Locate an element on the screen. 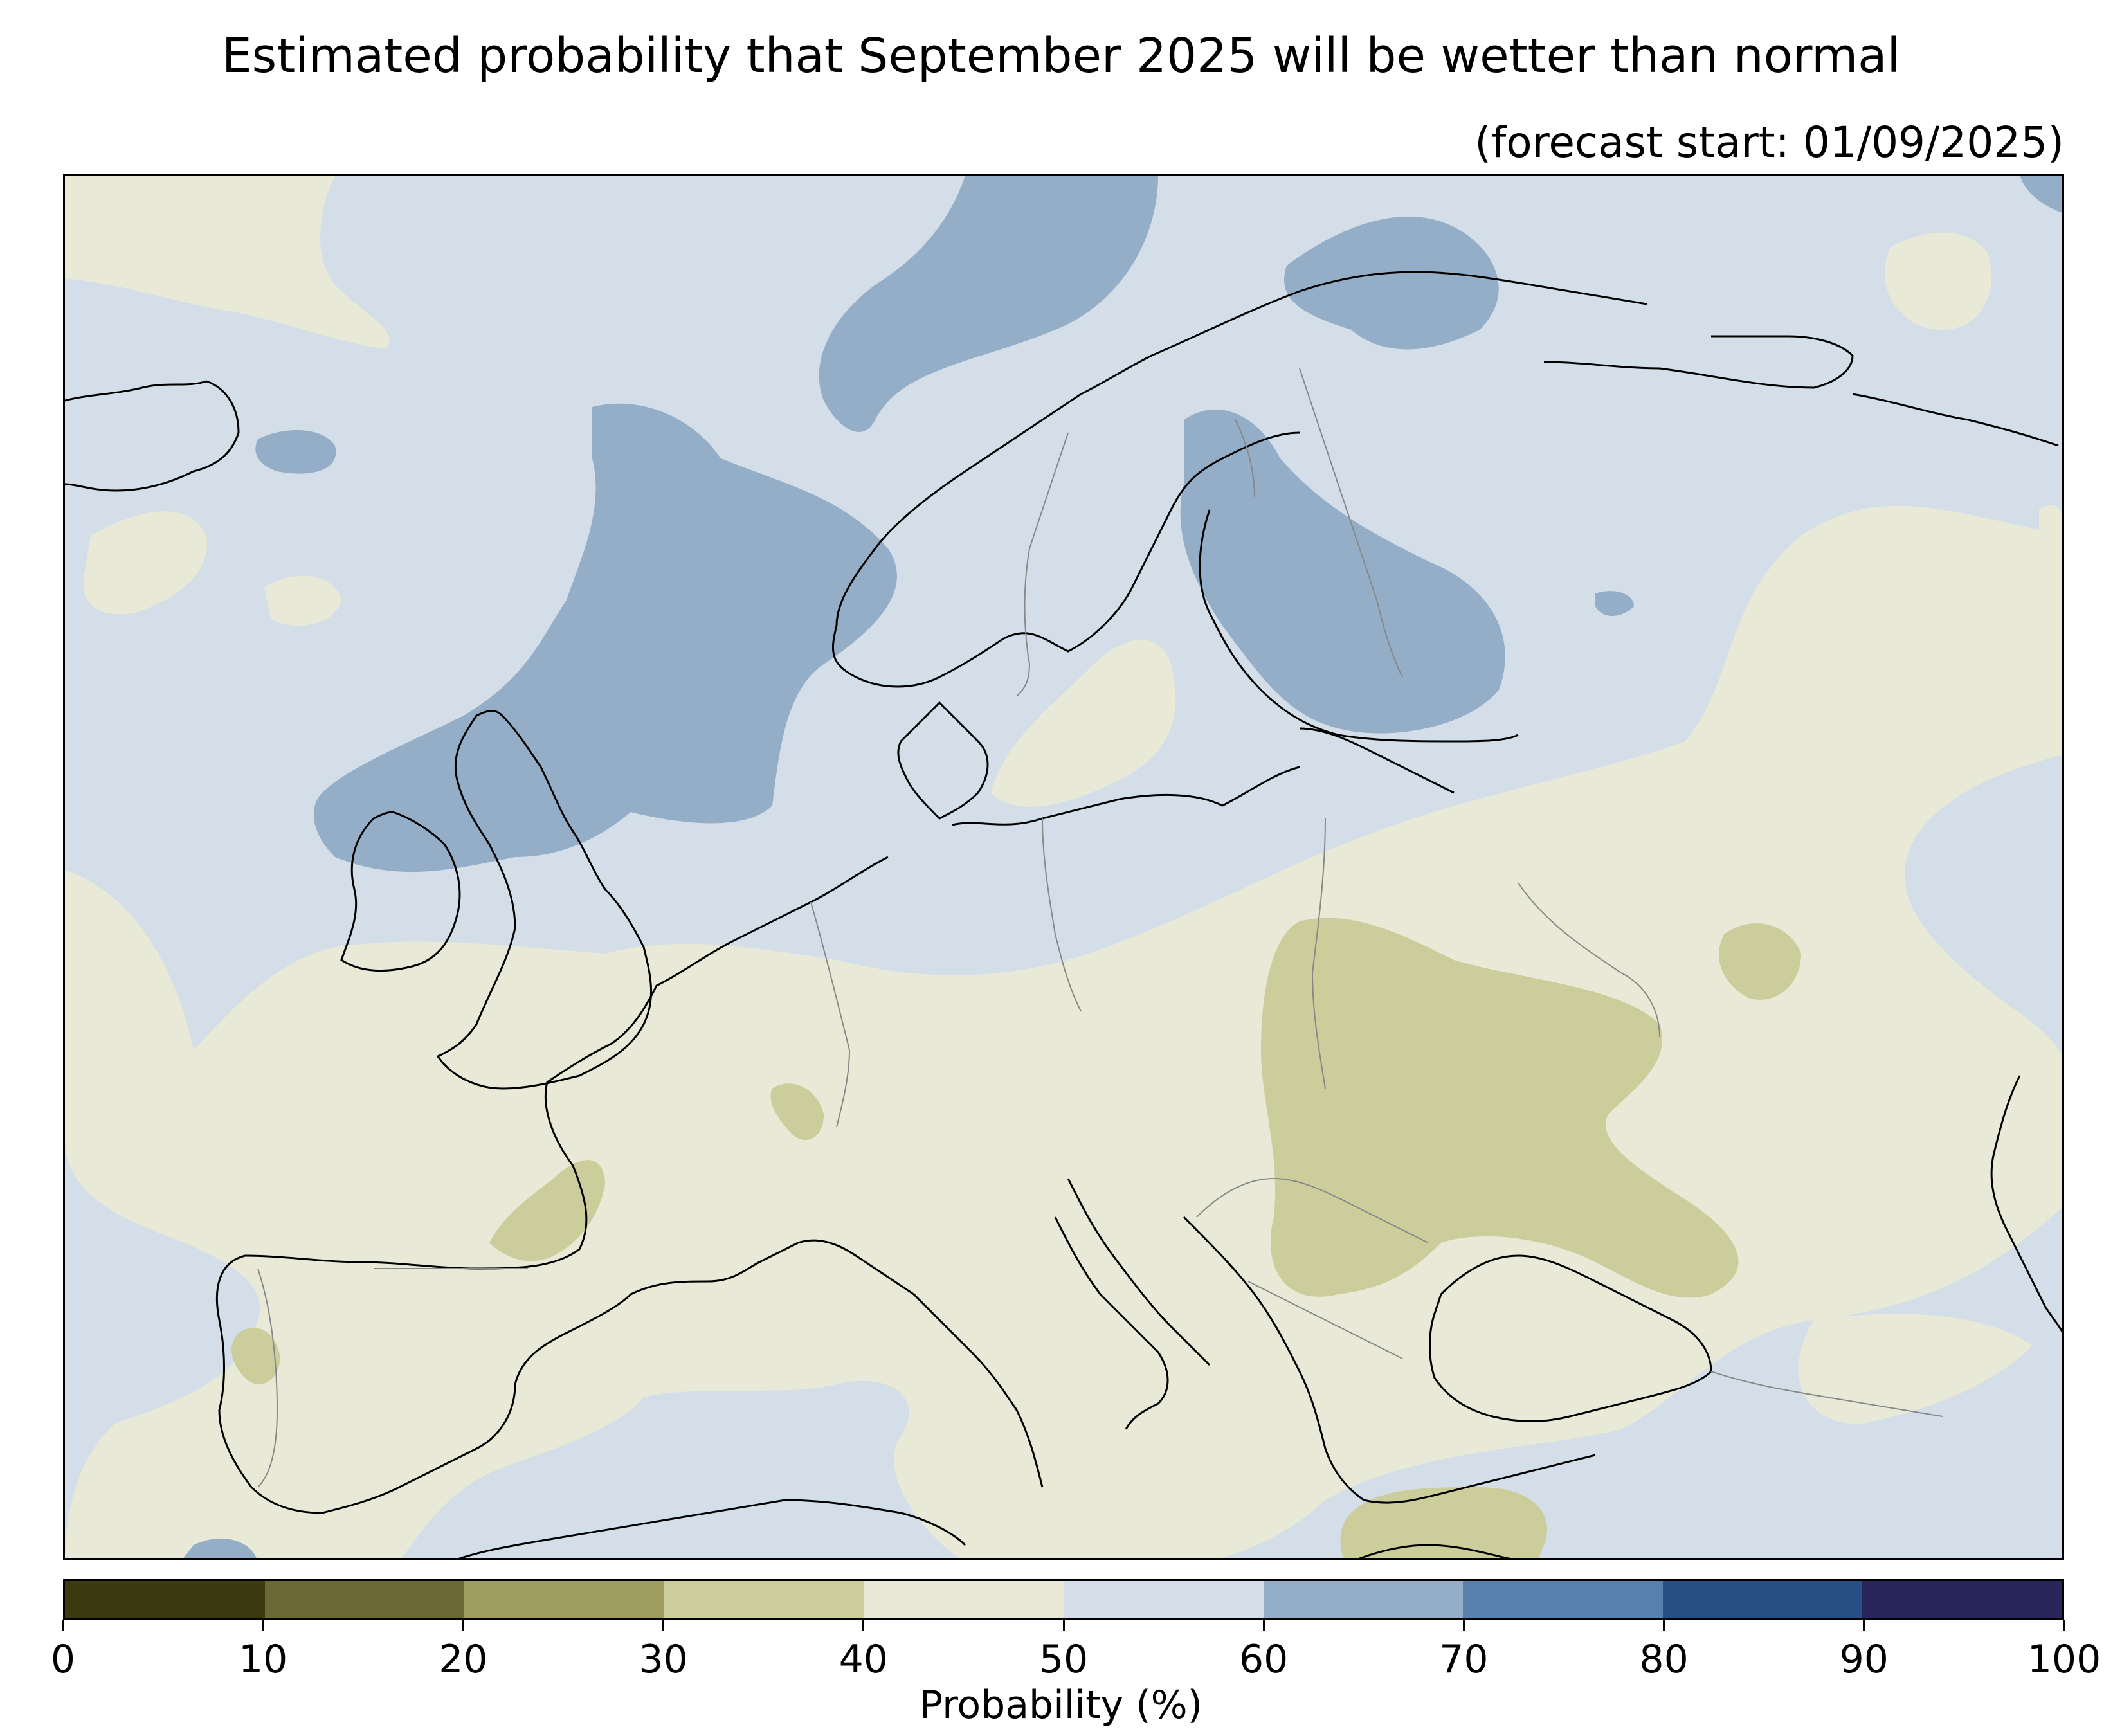 The image size is (2122, 1736). tan-north-atlantic is located at coordinates (227, 262).